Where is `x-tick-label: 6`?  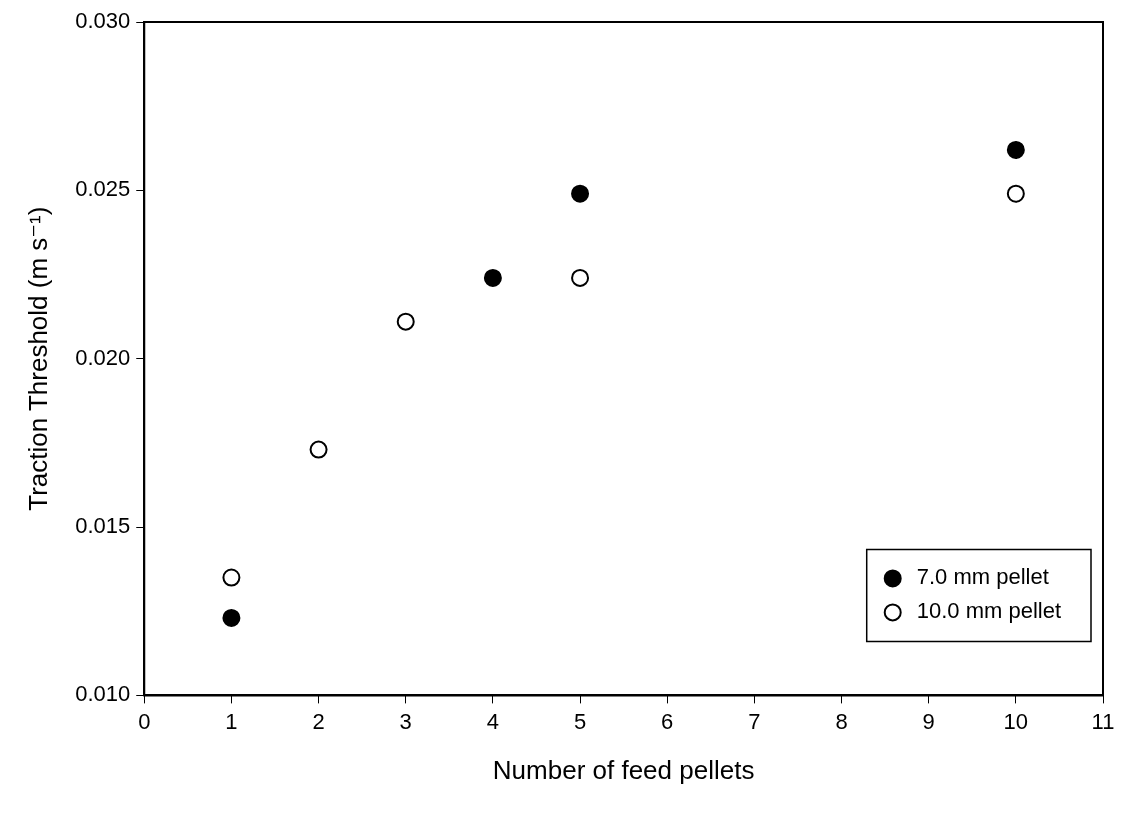 x-tick-label: 6 is located at coordinates (667, 721).